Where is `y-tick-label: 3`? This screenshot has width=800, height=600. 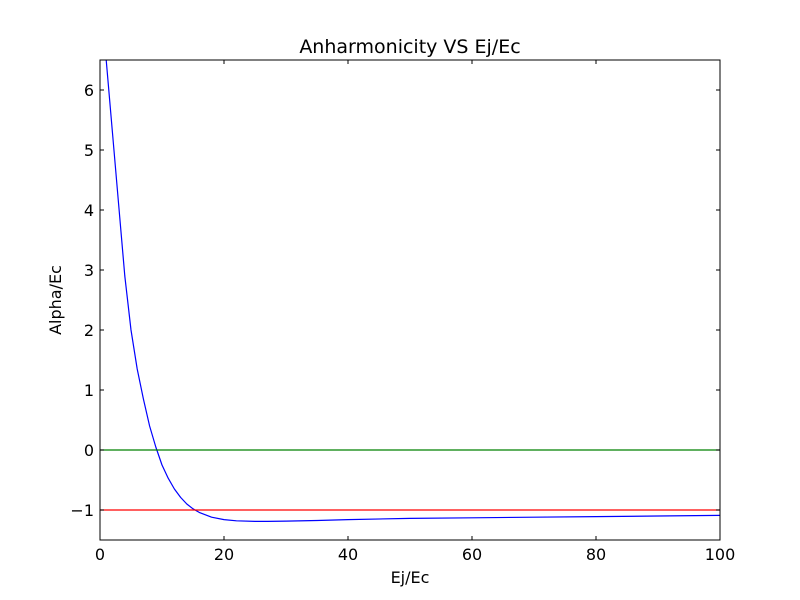 y-tick-label: 3 is located at coordinates (89, 270).